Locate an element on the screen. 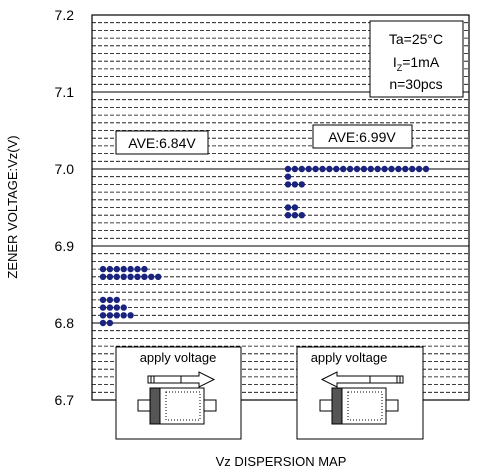 The width and height of the screenshot is (478, 475). average-label-text: AVE:6.84V is located at coordinates (162, 143).